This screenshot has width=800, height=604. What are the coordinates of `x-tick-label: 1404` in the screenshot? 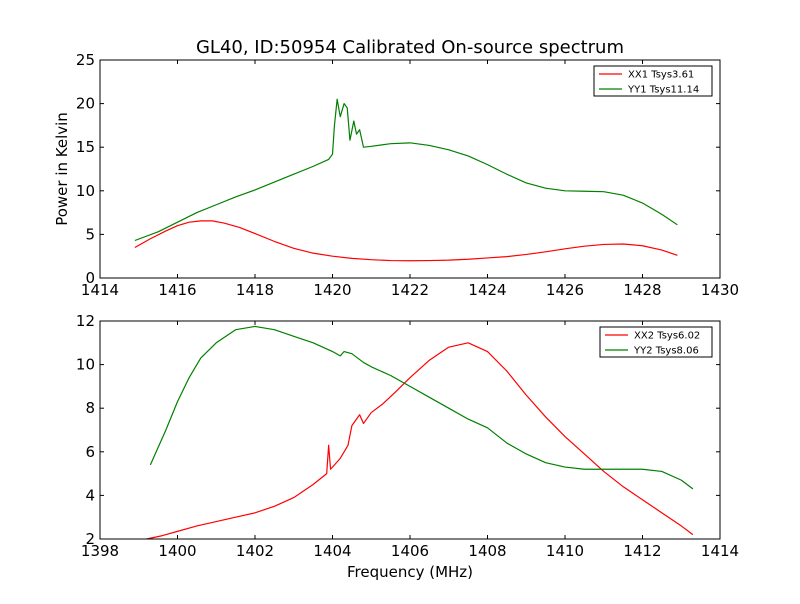 It's located at (332, 551).